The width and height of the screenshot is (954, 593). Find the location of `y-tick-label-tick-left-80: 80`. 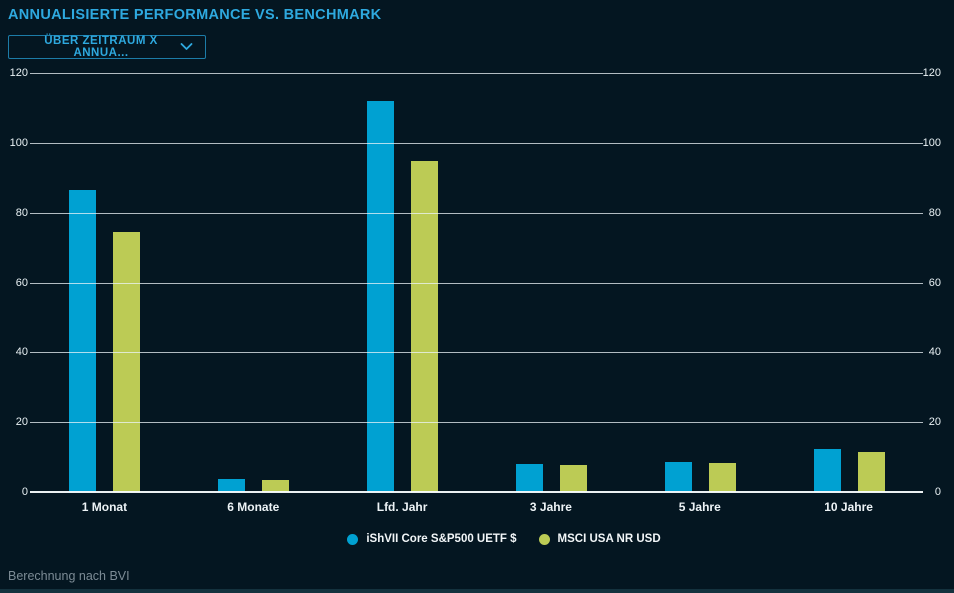

y-tick-label-tick-left-80: 80 is located at coordinates (21, 212).